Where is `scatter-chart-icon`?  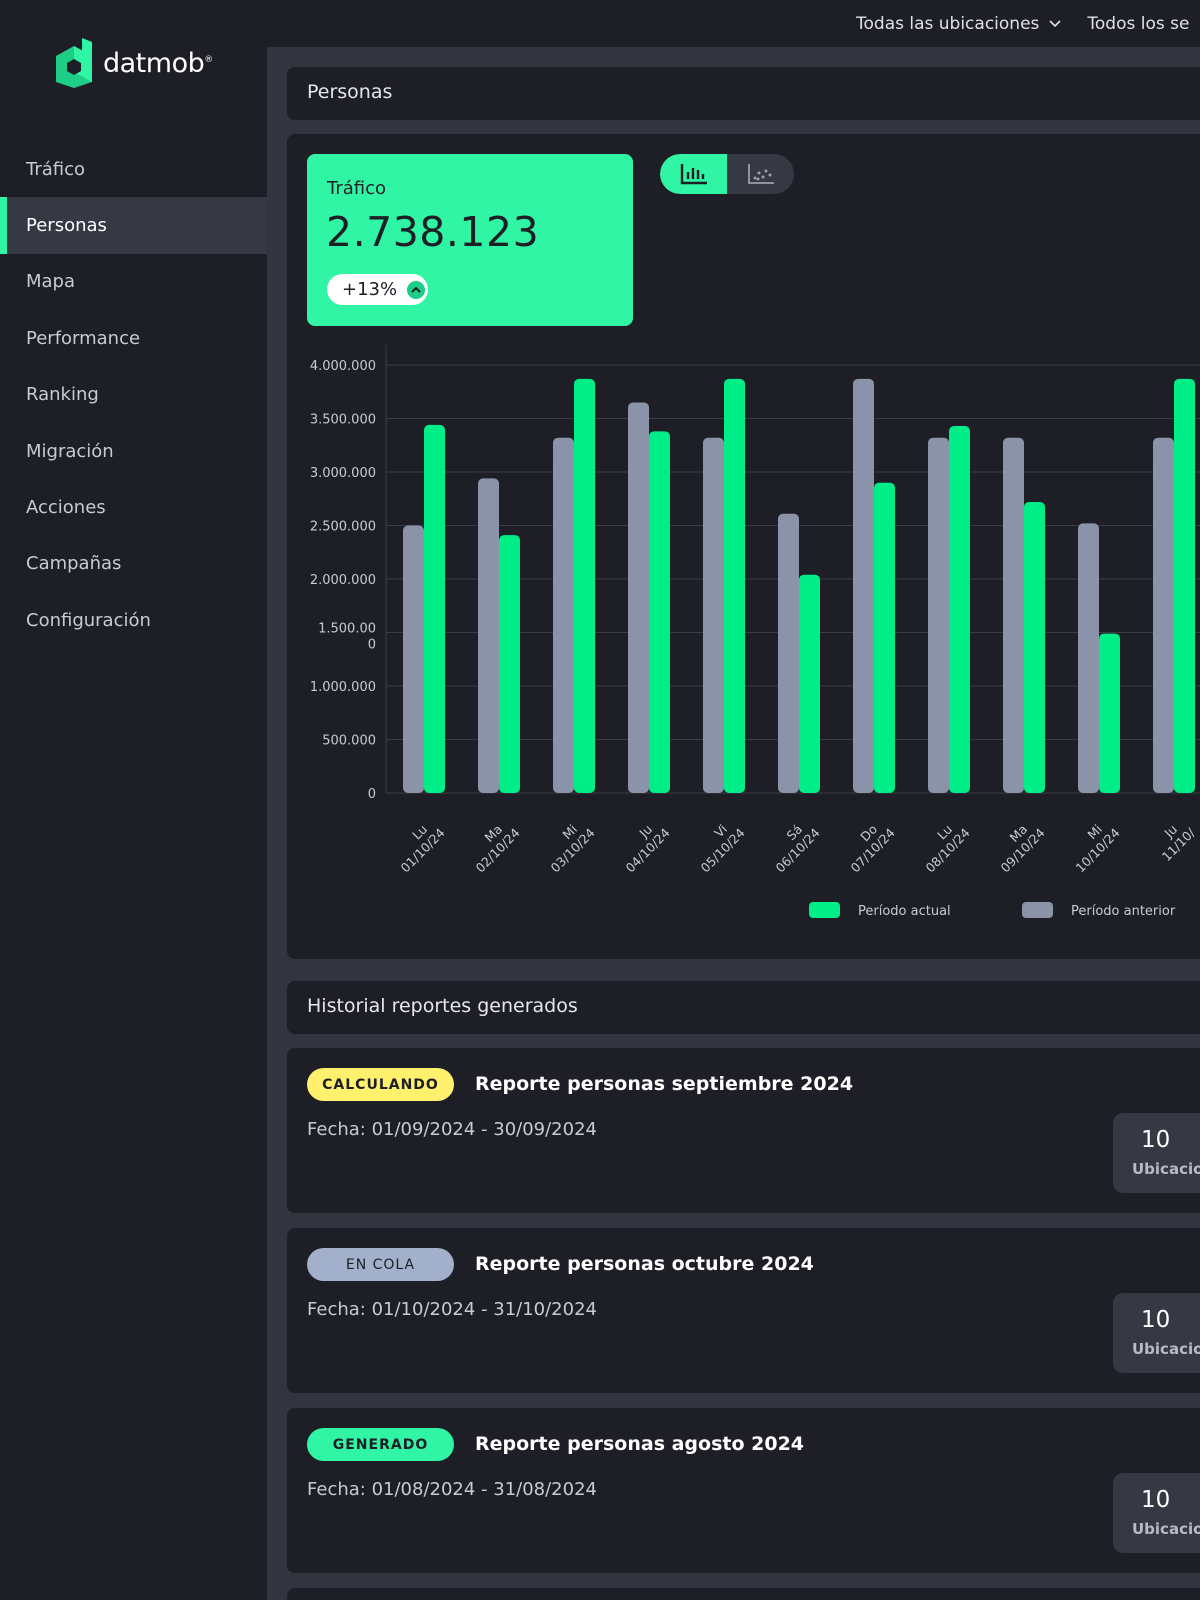 scatter-chart-icon is located at coordinates (760, 174).